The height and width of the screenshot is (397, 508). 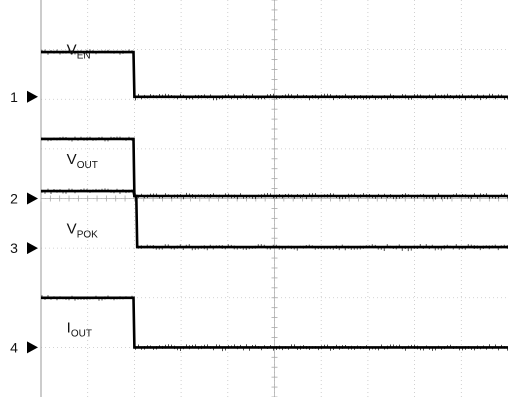 What do you see at coordinates (14, 248) in the screenshot?
I see `channel-number-3: 3` at bounding box center [14, 248].